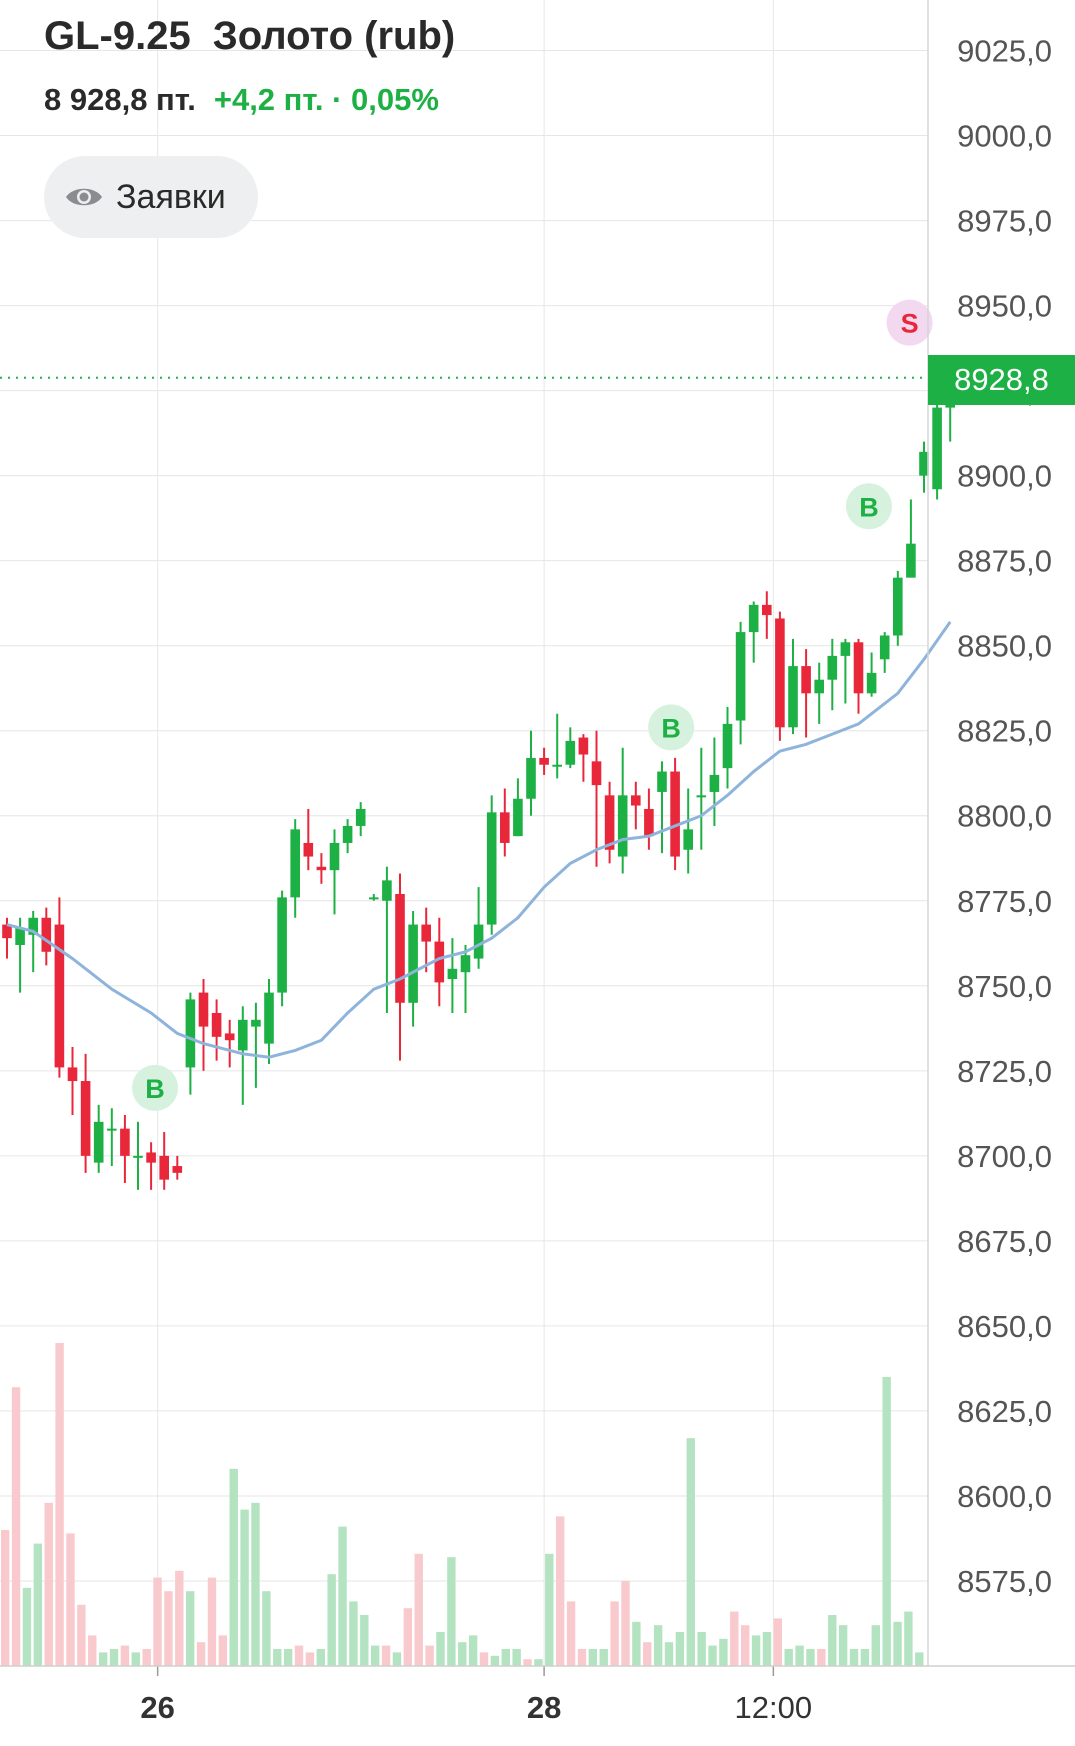 The height and width of the screenshot is (1746, 1075). What do you see at coordinates (151, 197) in the screenshot?
I see `orders-button: Заявки` at bounding box center [151, 197].